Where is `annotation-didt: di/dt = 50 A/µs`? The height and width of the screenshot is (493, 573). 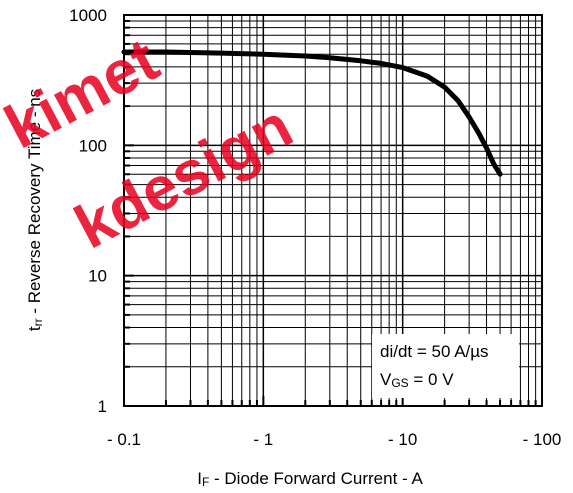 annotation-didt: di/dt = 50 A/µs is located at coordinates (434, 351).